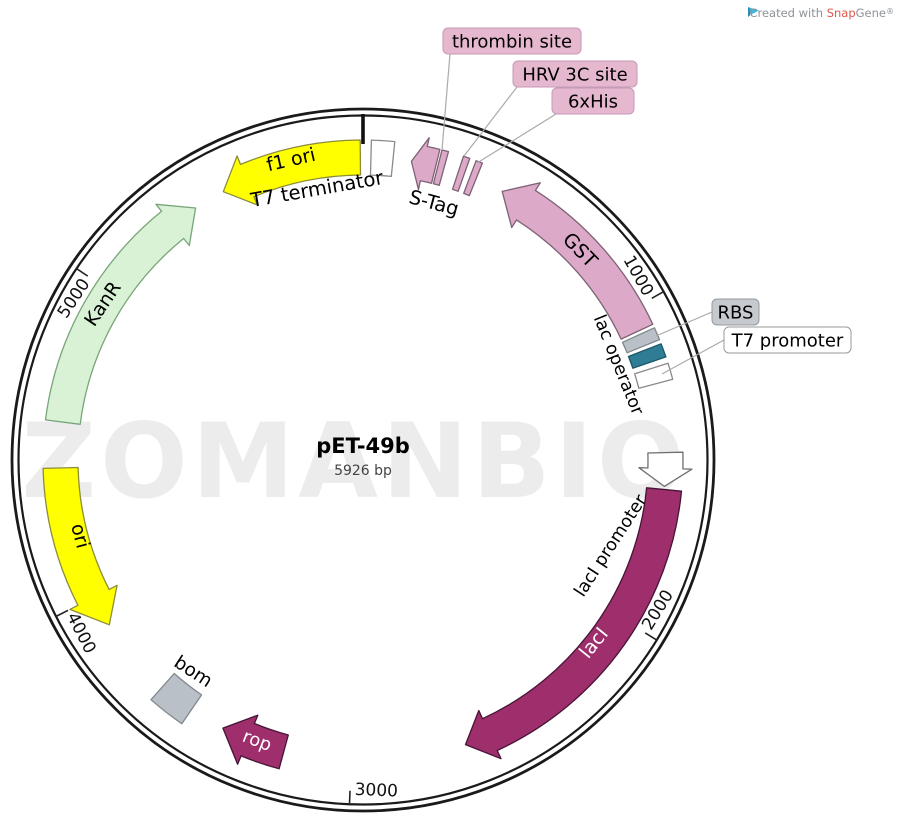 The image size is (900, 836). I want to click on leader-t7-promoter, so click(693, 357).